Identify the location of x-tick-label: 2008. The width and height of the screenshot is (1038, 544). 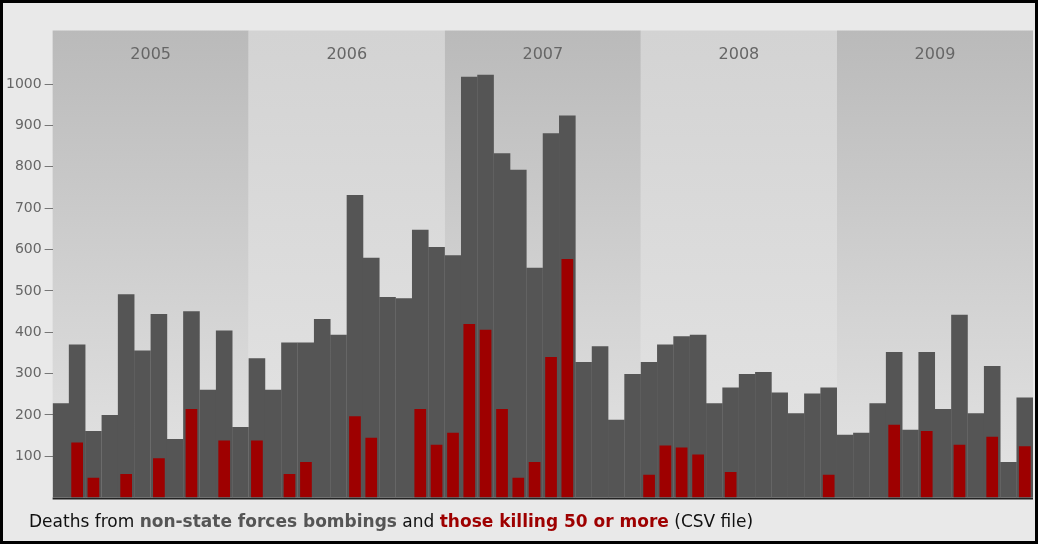
(739, 53).